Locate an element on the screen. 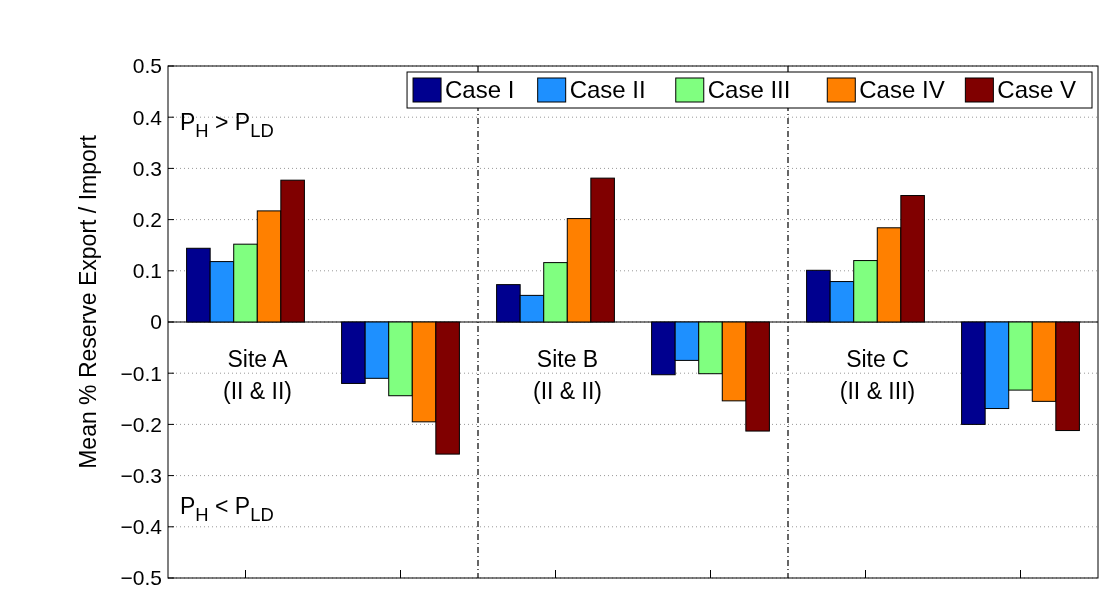 The image size is (1117, 592). y-tick-label: 0.2 is located at coordinates (147, 219).